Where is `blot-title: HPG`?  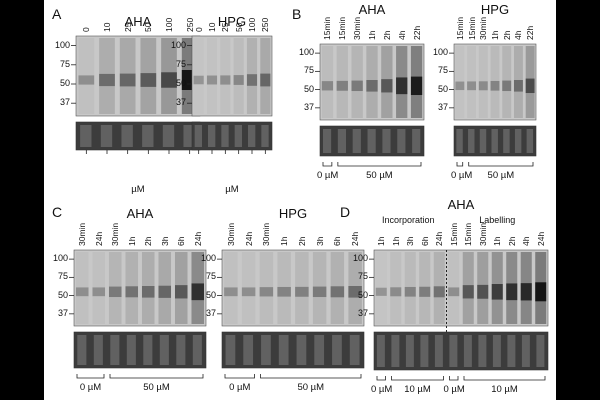 blot-title: HPG is located at coordinates (293, 213).